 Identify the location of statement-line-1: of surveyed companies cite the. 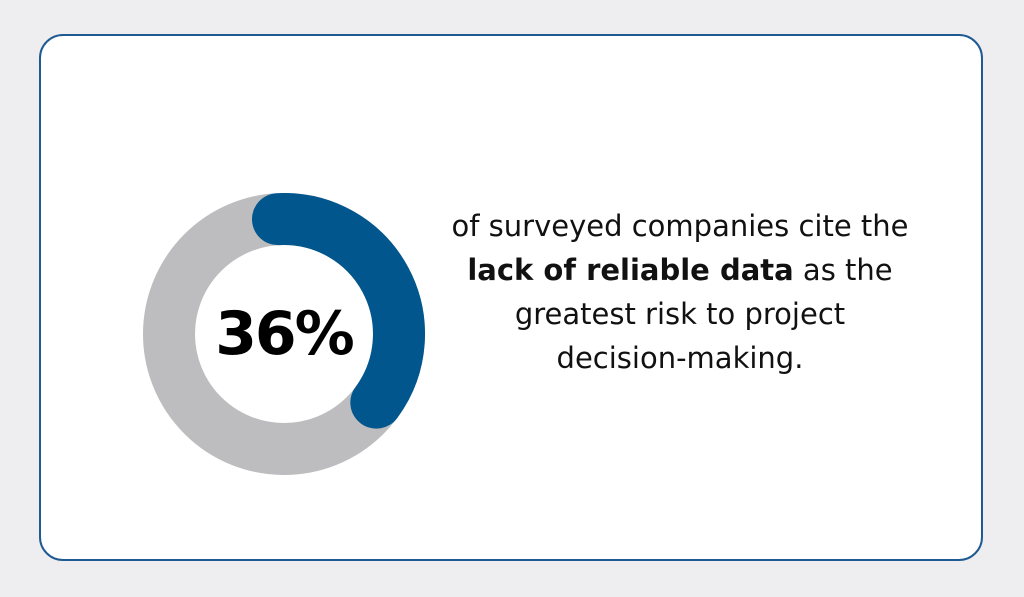
(680, 226).